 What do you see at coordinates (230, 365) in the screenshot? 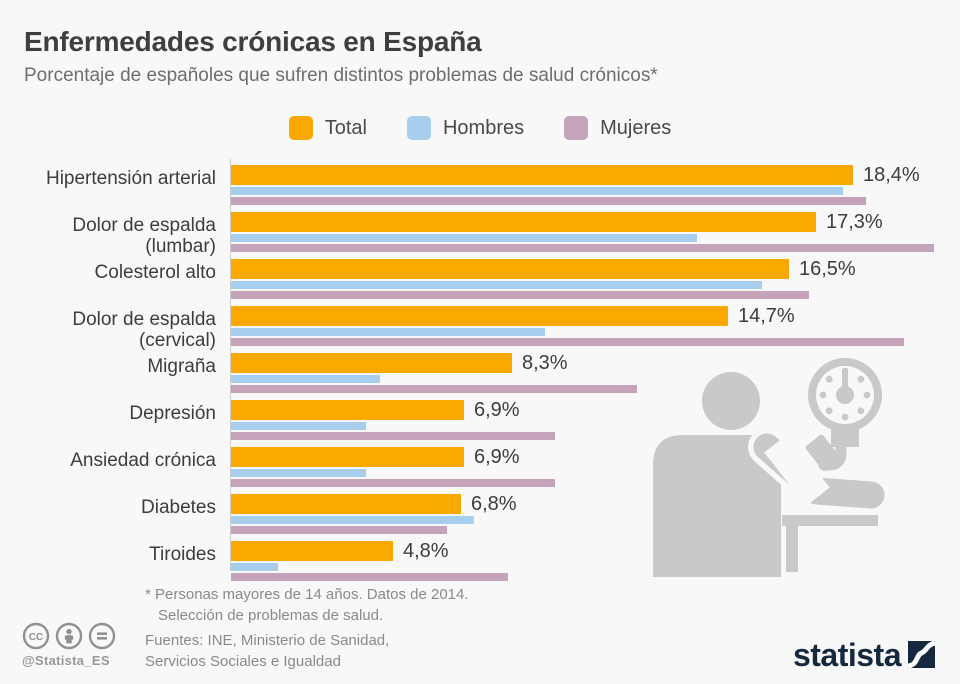
I see `chart-axis-line` at bounding box center [230, 365].